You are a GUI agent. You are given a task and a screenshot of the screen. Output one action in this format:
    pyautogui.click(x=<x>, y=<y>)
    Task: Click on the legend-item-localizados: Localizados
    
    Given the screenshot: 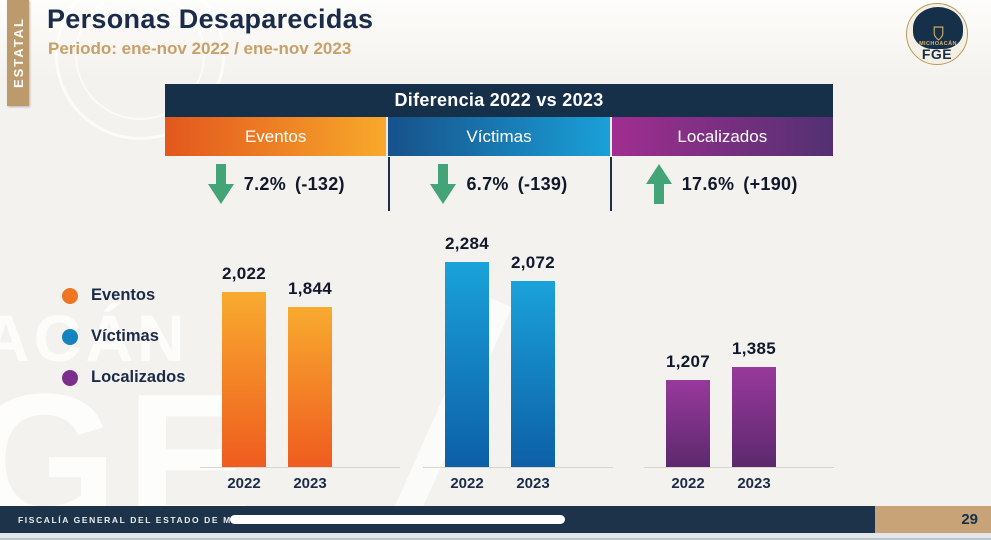 What is the action you would take?
    pyautogui.click(x=123, y=377)
    